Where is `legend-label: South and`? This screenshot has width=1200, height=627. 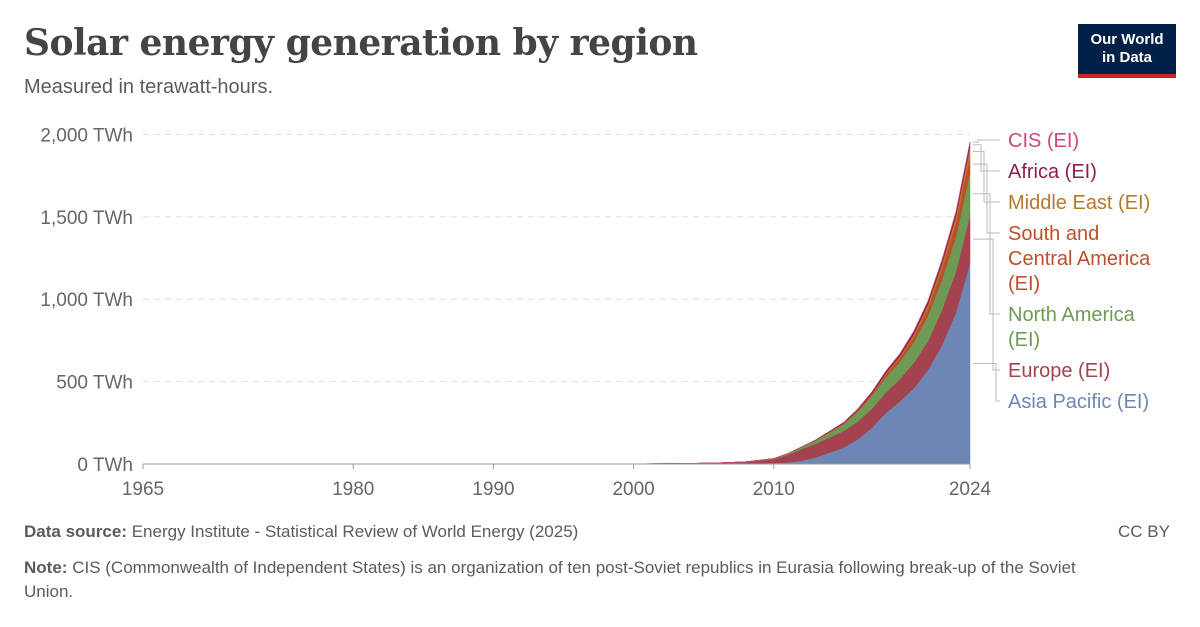 legend-label: South and is located at coordinates (1053, 234).